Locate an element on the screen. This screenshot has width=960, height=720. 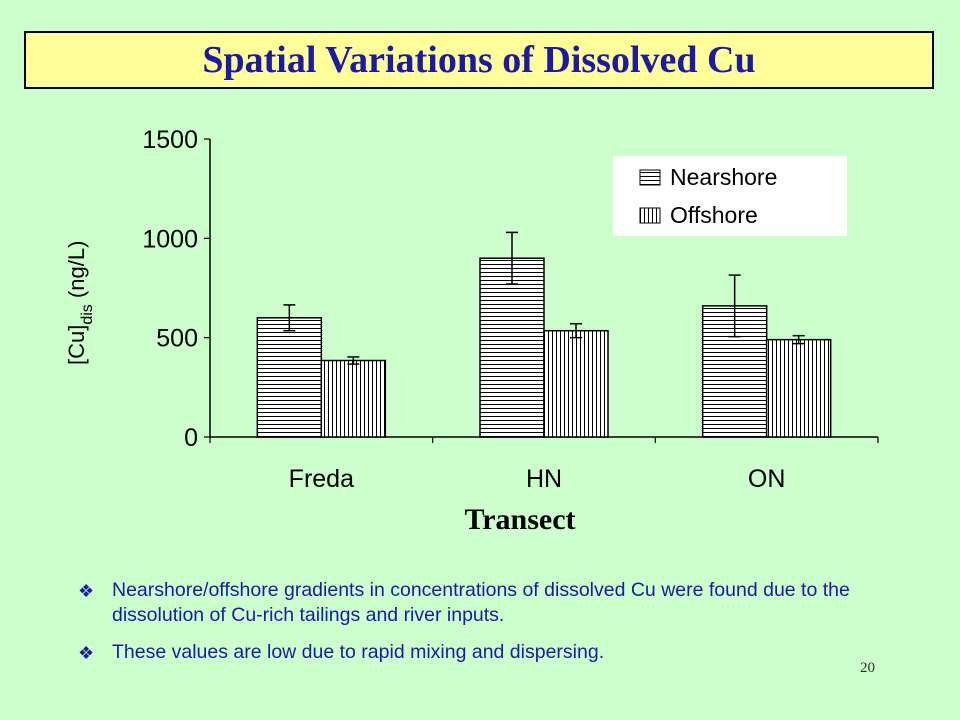
page-number: 20 is located at coordinates (867, 668).